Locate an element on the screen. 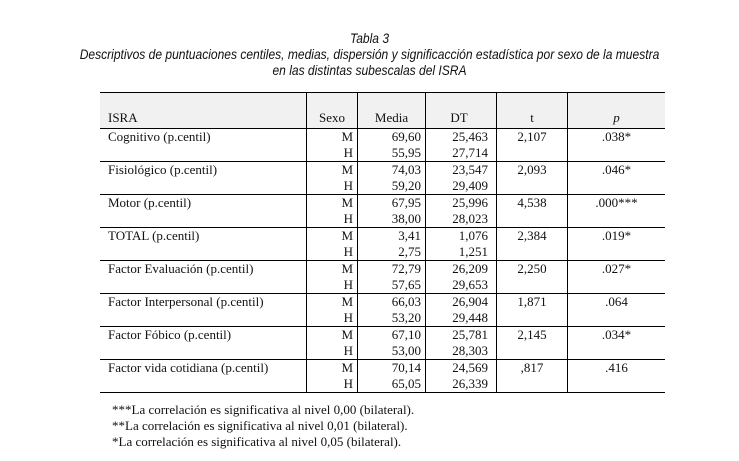  p-cell: .027* is located at coordinates (616, 268).